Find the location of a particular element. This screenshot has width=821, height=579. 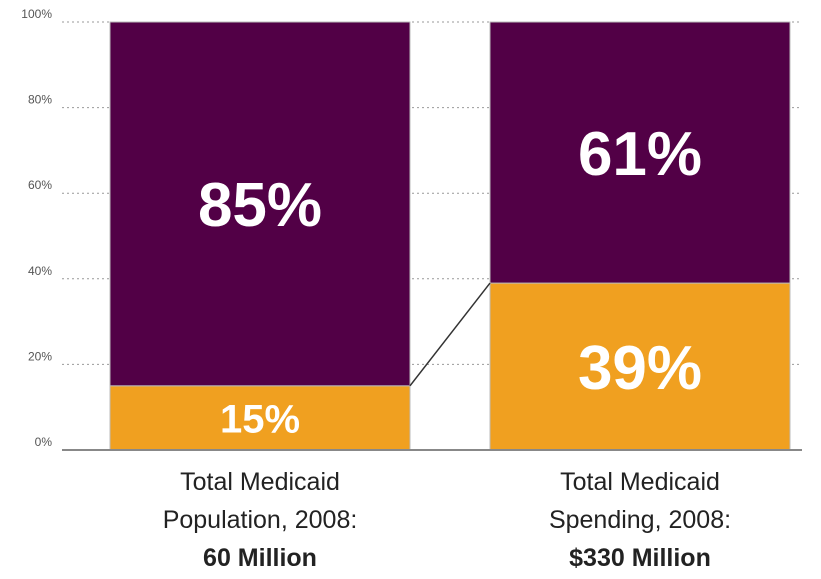

data-label: 39% is located at coordinates (640, 368).